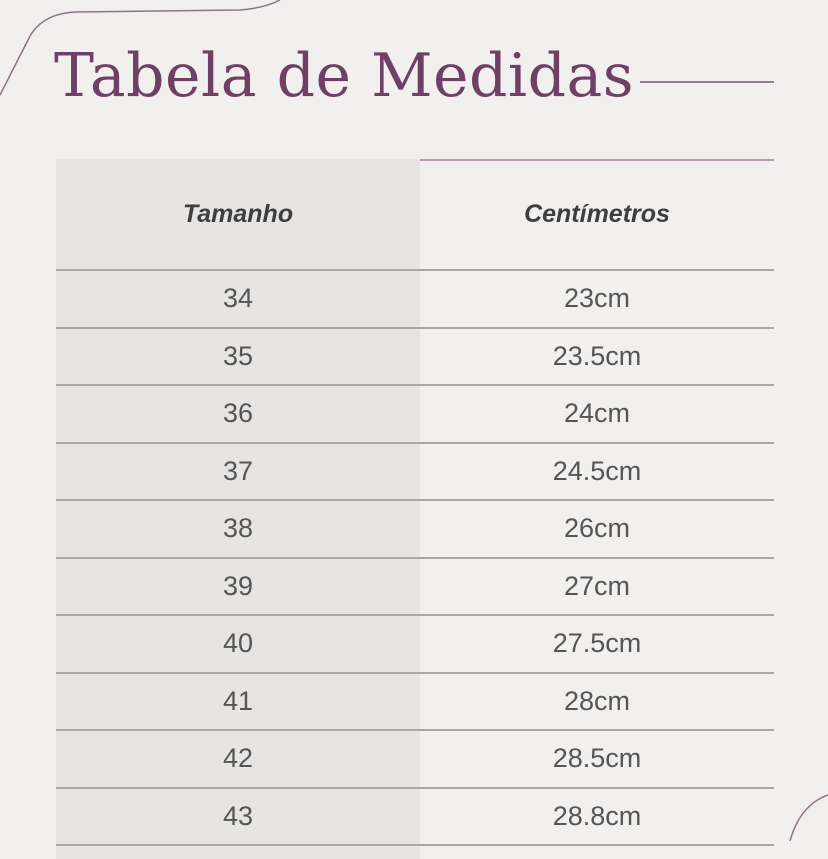 This screenshot has width=828, height=859. I want to click on size-cell: 41, so click(238, 700).